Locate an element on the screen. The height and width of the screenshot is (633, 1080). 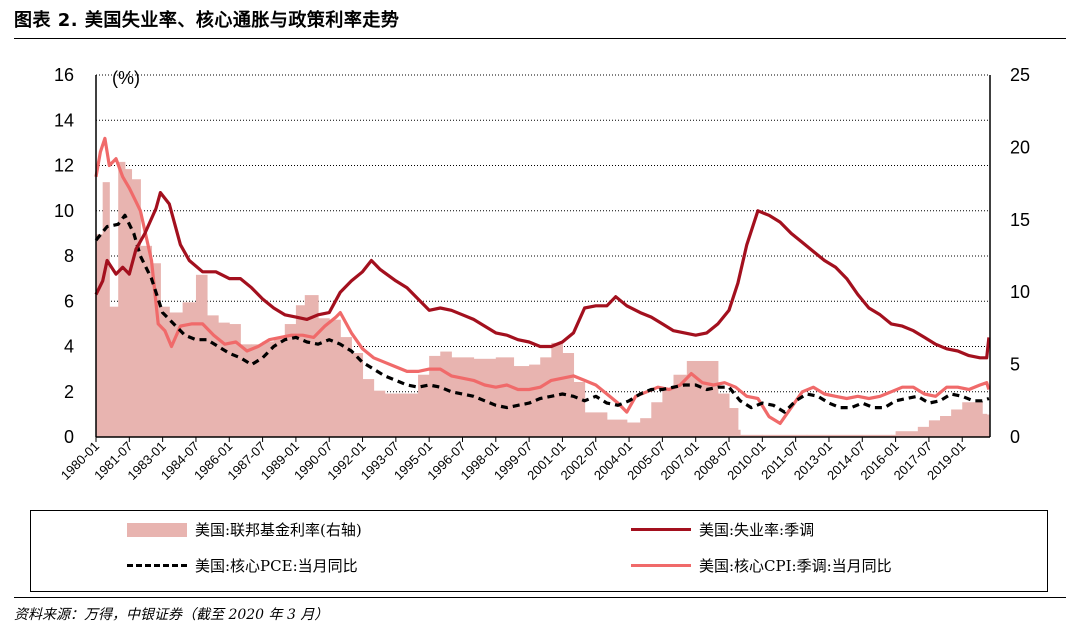
y-left-tick-label: 4 is located at coordinates (69, 347).